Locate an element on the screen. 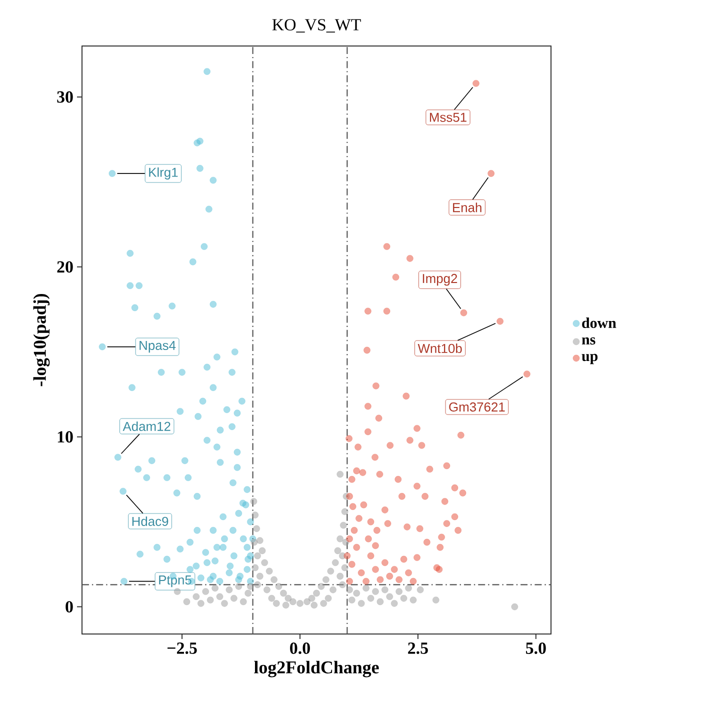  annotation: Impg2 is located at coordinates (440, 280).